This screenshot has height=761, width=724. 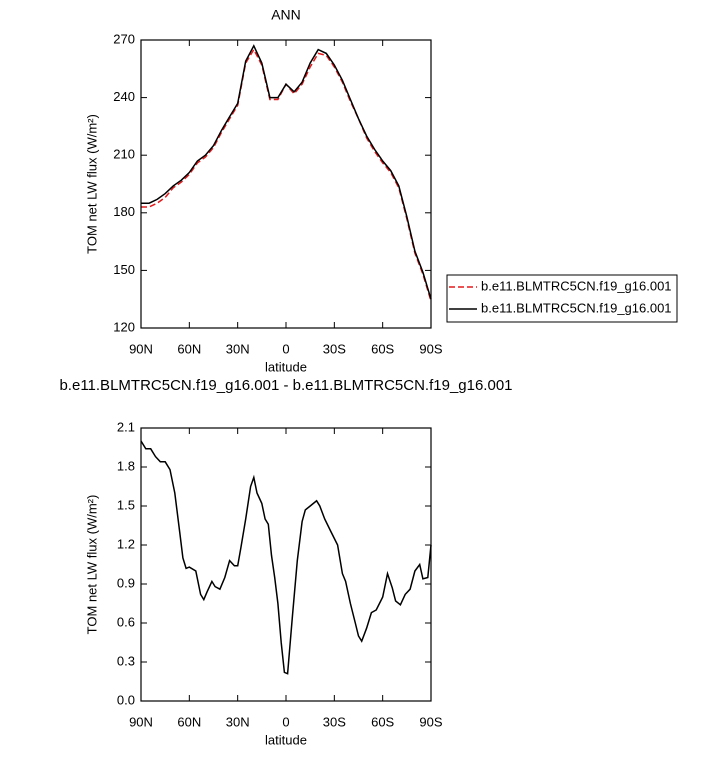 What do you see at coordinates (124, 326) in the screenshot?
I see `y-tick-label: 120` at bounding box center [124, 326].